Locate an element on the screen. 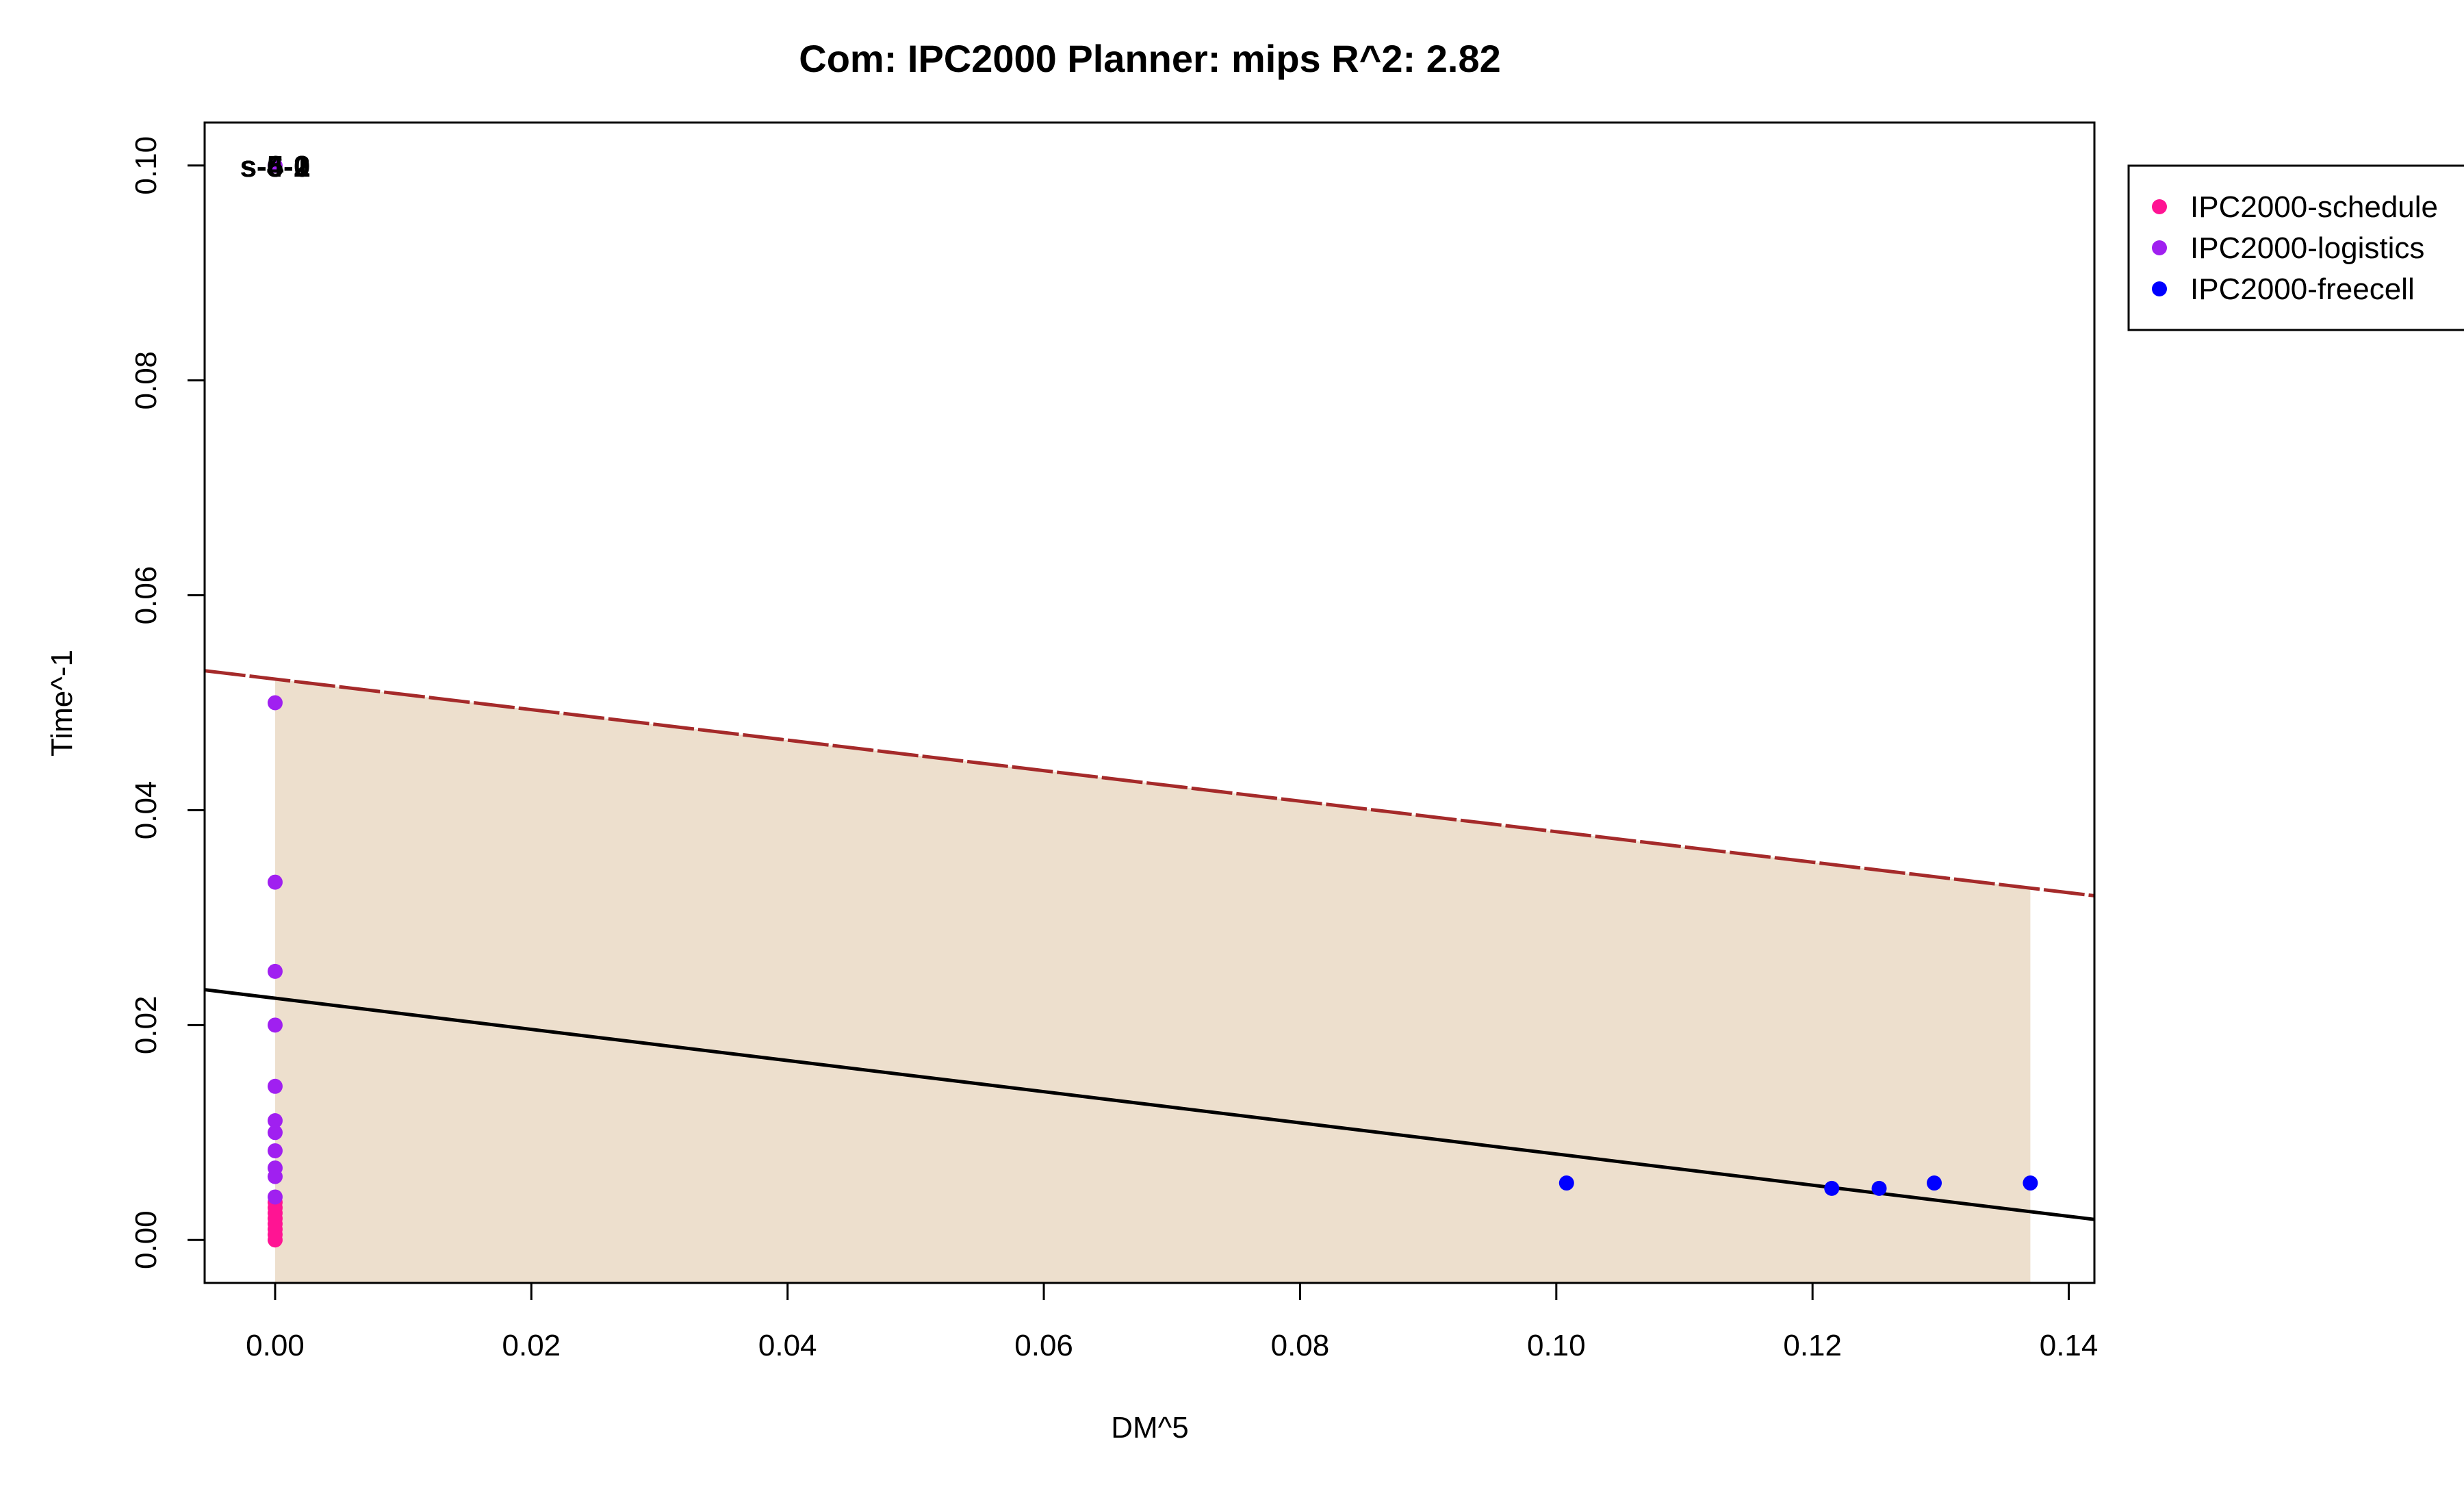 This screenshot has width=2464, height=1489. x-tick-label: 0.12 is located at coordinates (1812, 1345).